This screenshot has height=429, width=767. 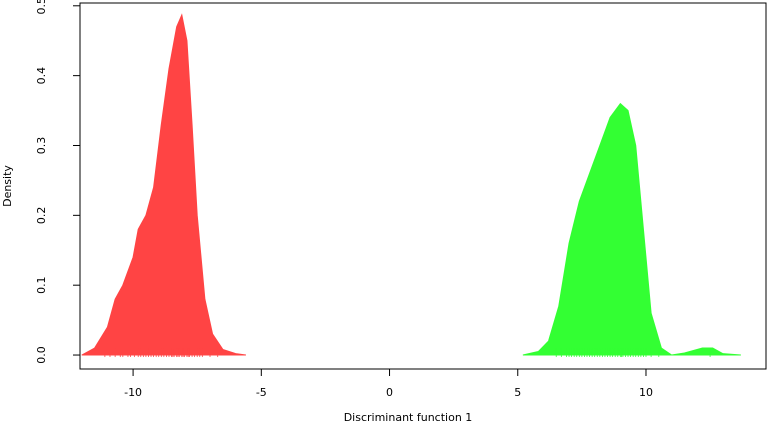 I want to click on x-tick-label: -10, so click(x=133, y=392).